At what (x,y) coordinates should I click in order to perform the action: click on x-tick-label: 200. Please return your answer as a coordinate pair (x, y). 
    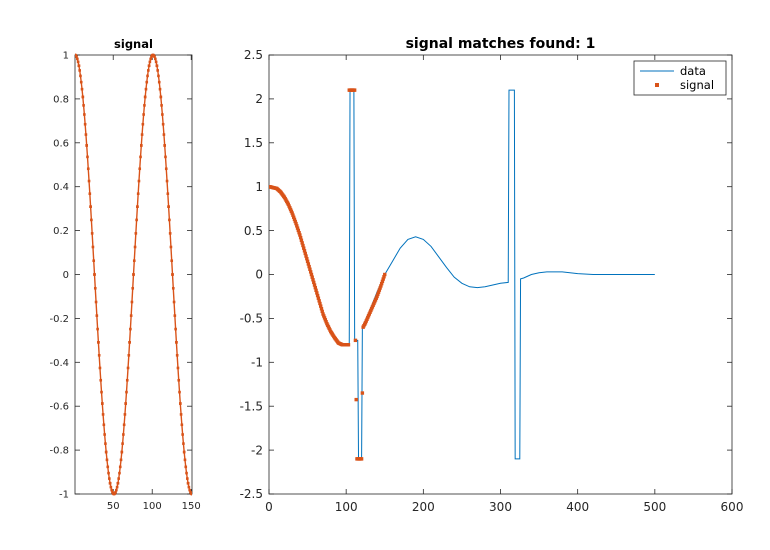
    Looking at the image, I should click on (423, 507).